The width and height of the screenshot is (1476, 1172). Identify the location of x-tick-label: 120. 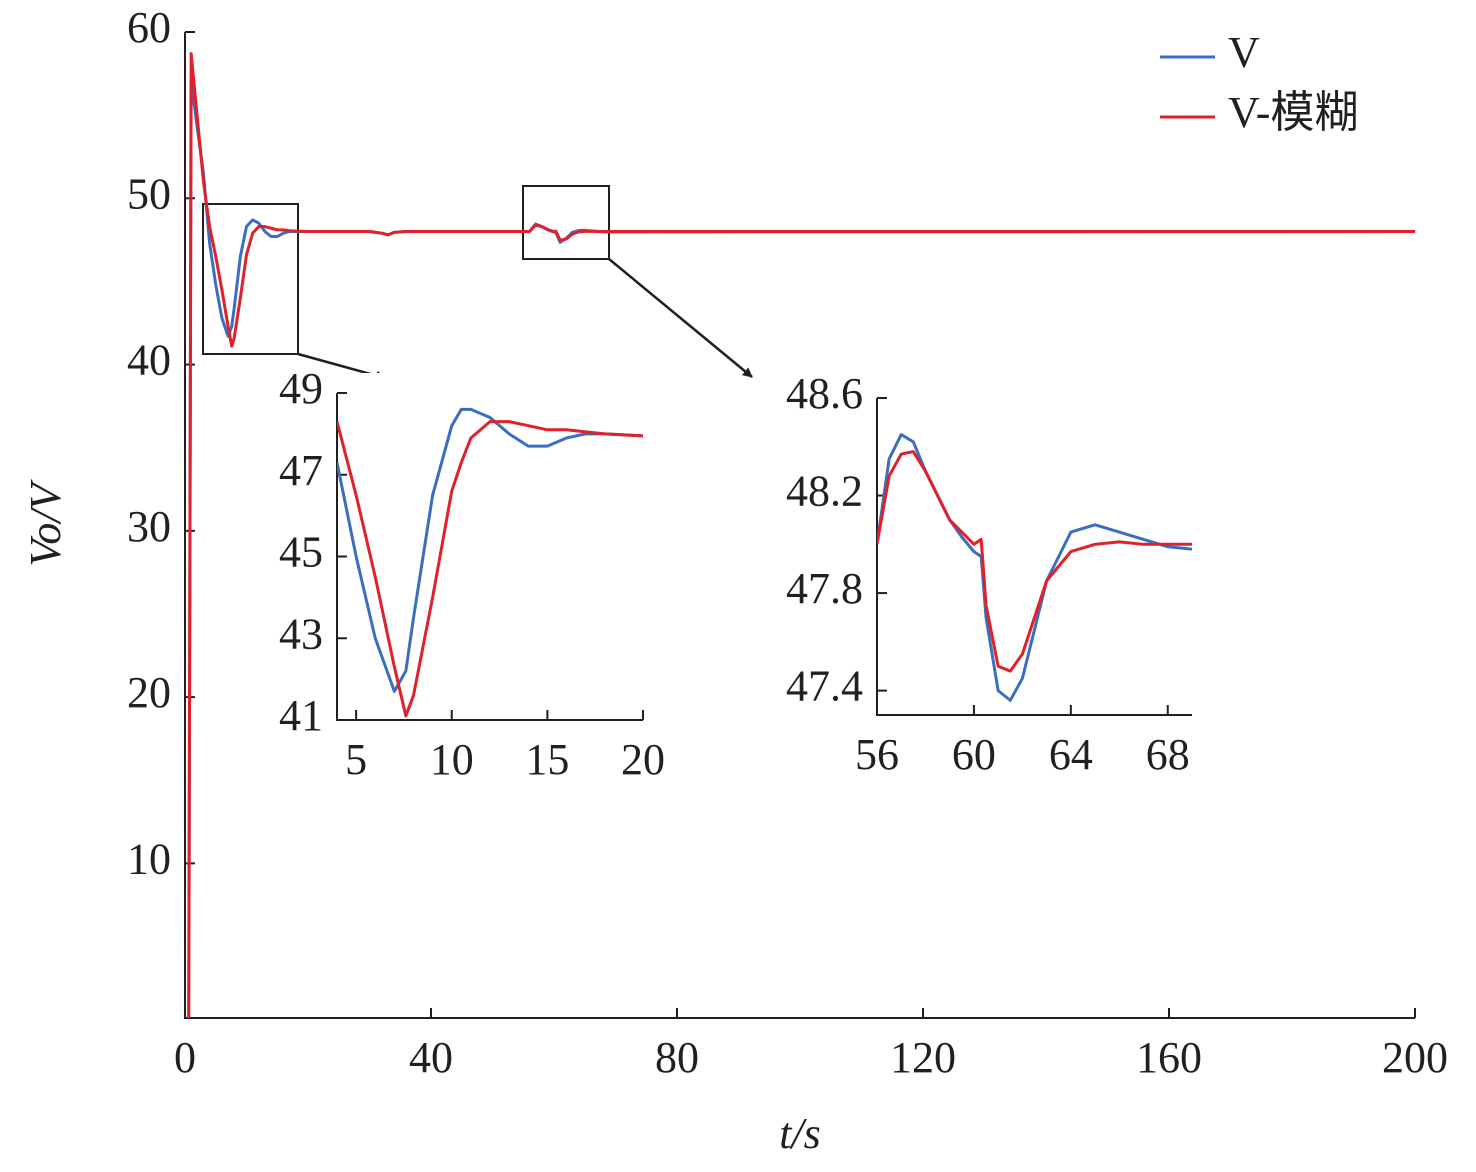
(923, 1057).